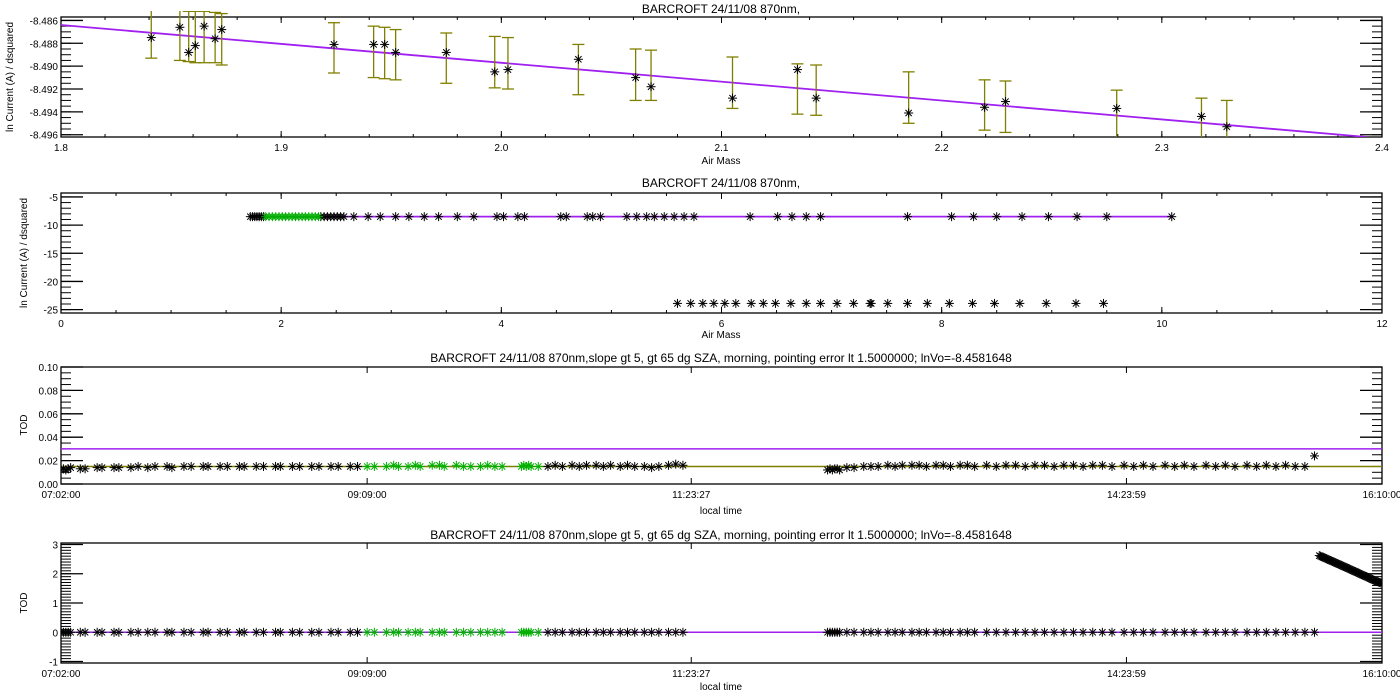  Describe the element at coordinates (61, 148) in the screenshot. I see `x-tick-label: 1.8` at that location.